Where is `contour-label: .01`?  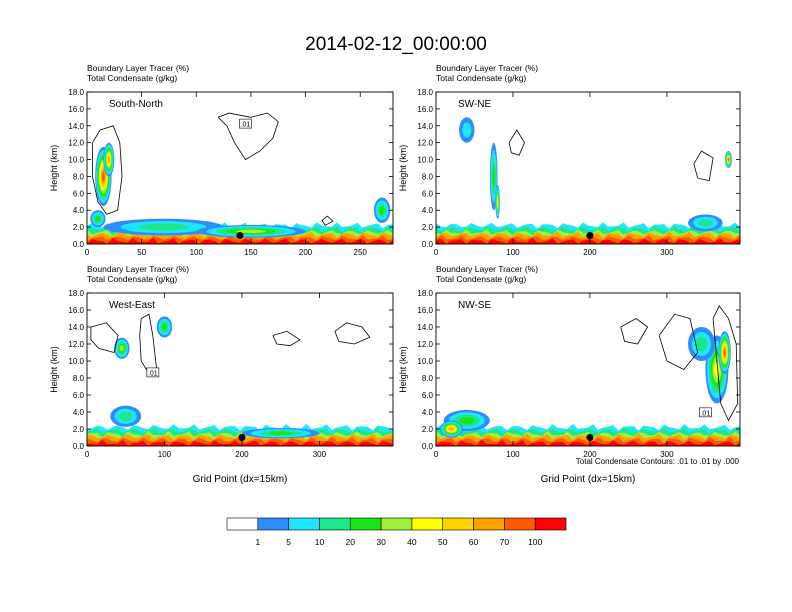 contour-label: .01 is located at coordinates (705, 413).